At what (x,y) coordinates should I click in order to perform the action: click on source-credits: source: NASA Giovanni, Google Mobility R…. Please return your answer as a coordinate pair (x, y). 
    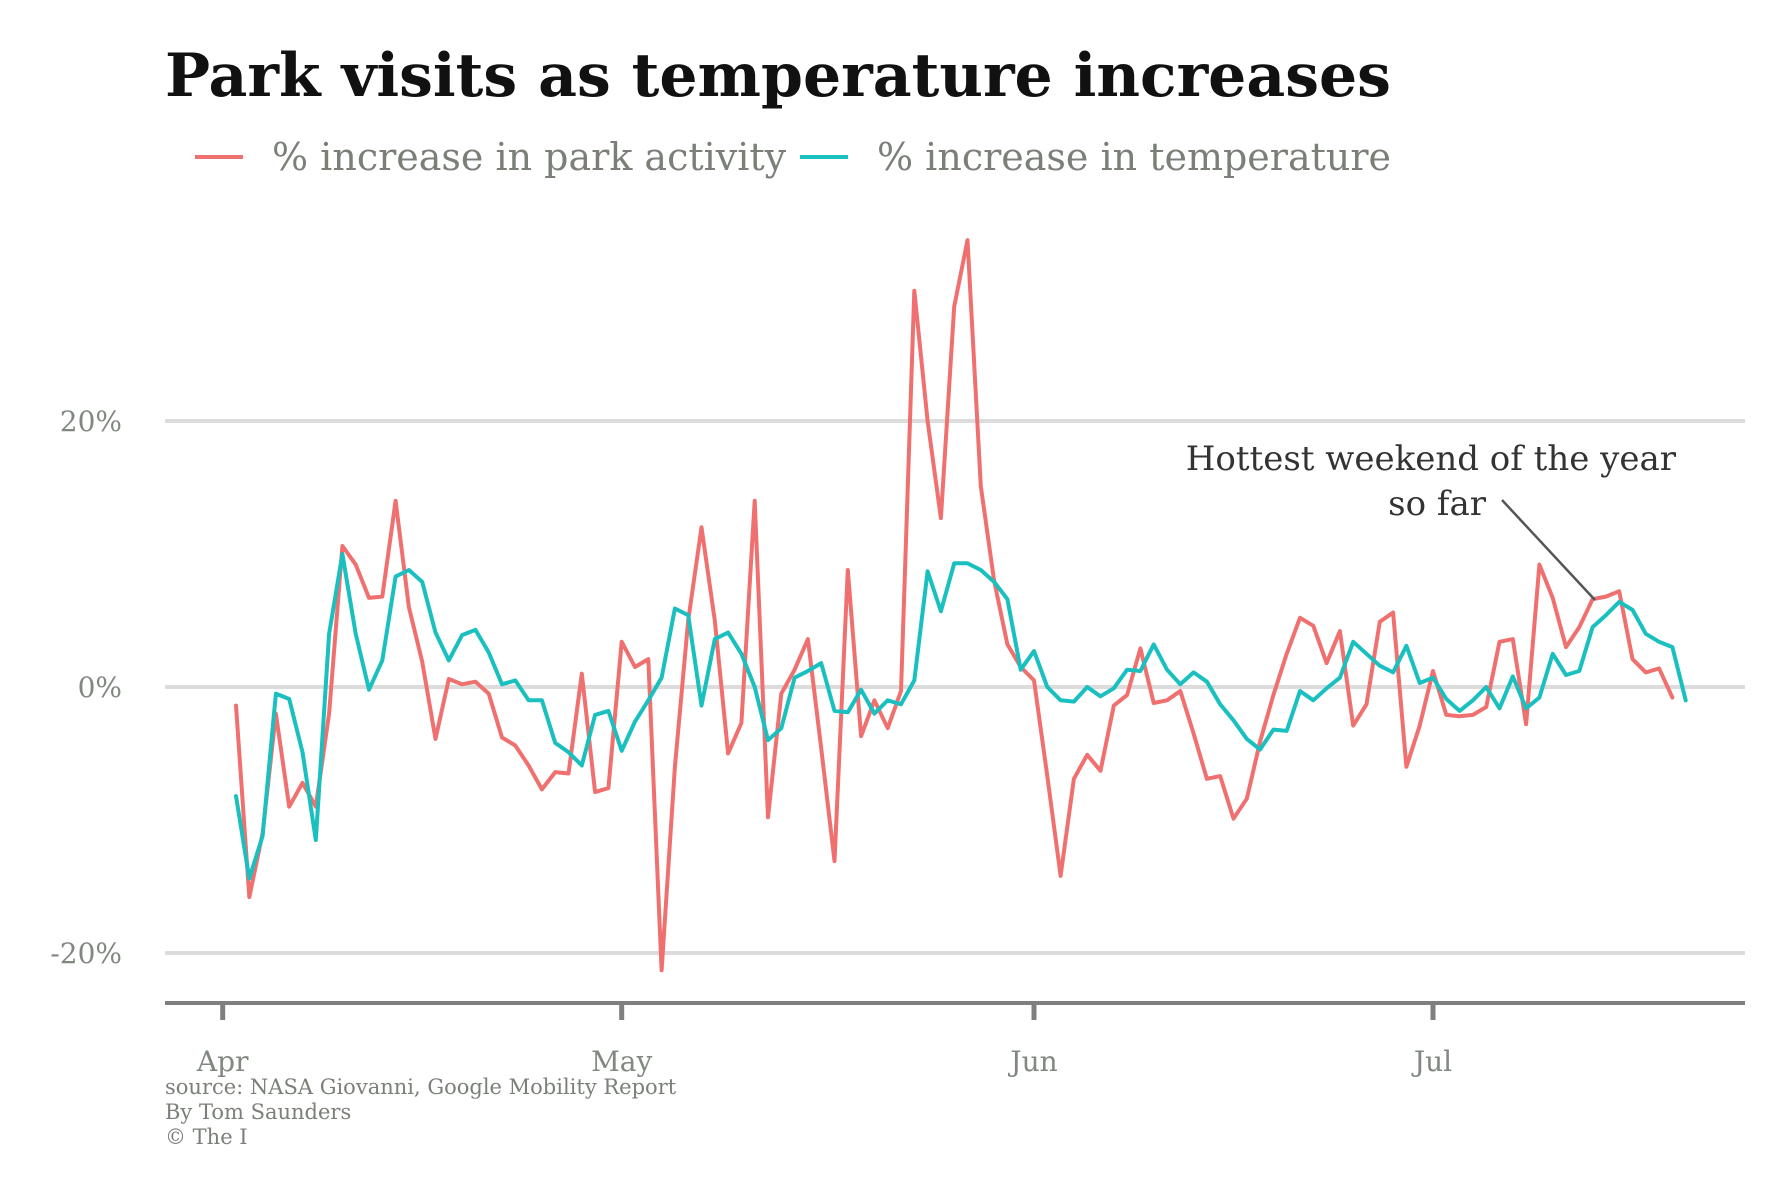
    Looking at the image, I should click on (421, 1112).